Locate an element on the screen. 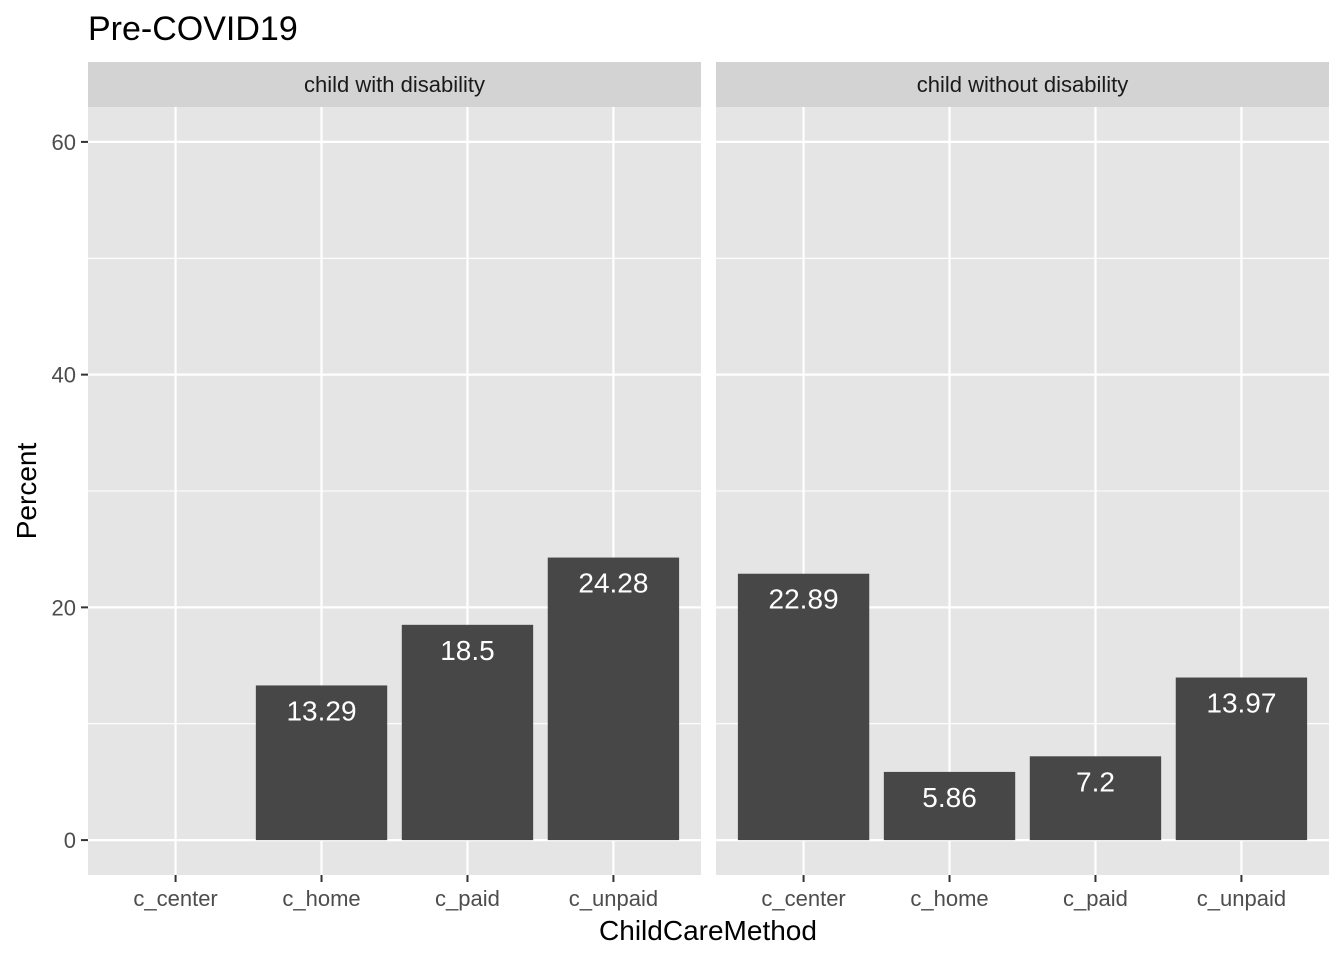  y-tick-label: 20 is located at coordinates (64, 607).